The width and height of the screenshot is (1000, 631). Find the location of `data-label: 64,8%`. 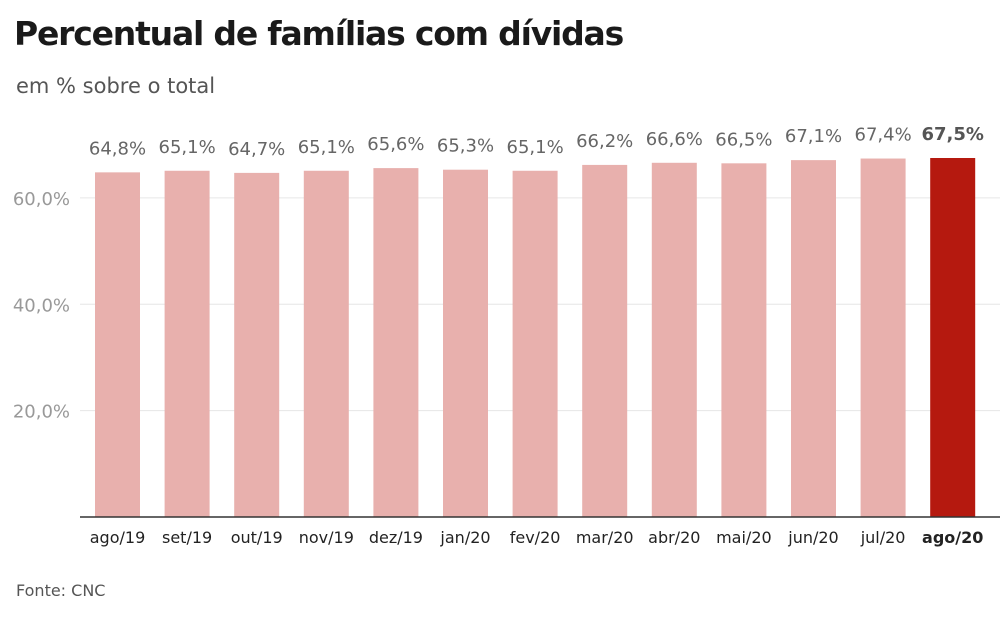

data-label: 64,8% is located at coordinates (117, 148).